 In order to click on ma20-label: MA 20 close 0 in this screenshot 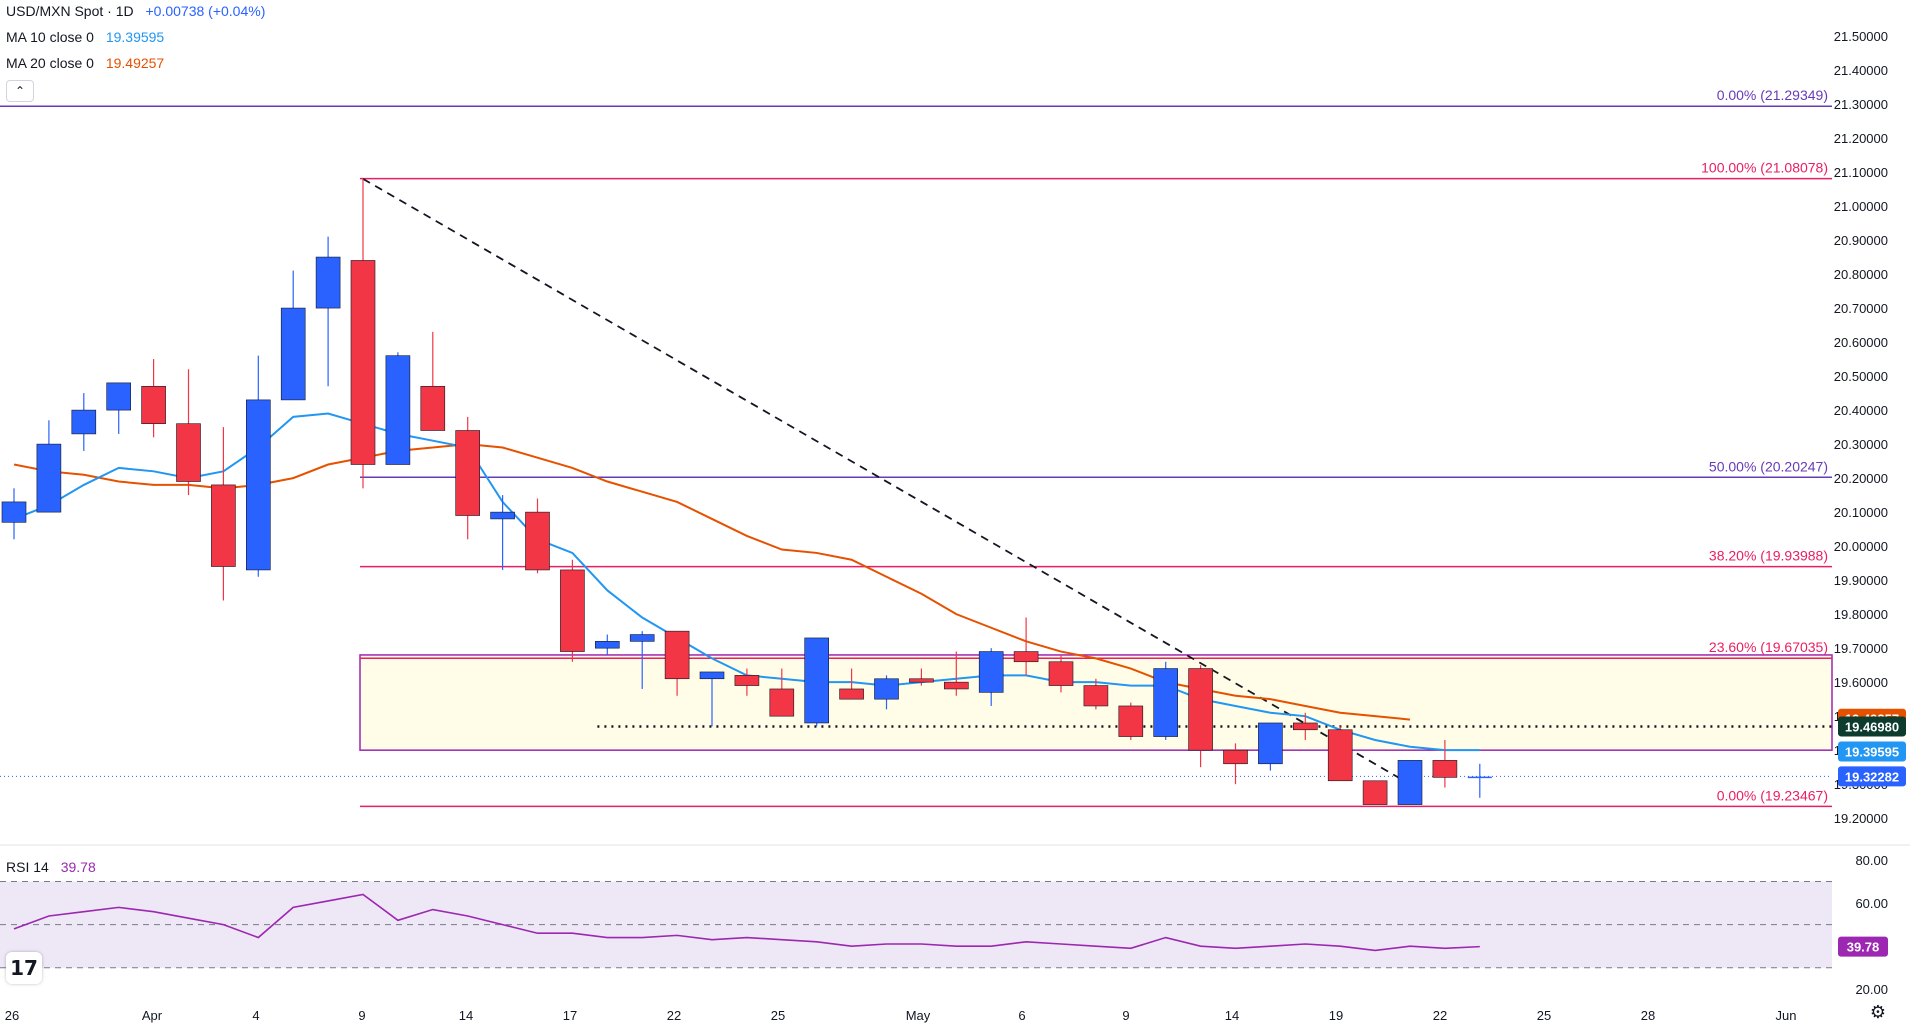, I will do `click(50, 63)`.